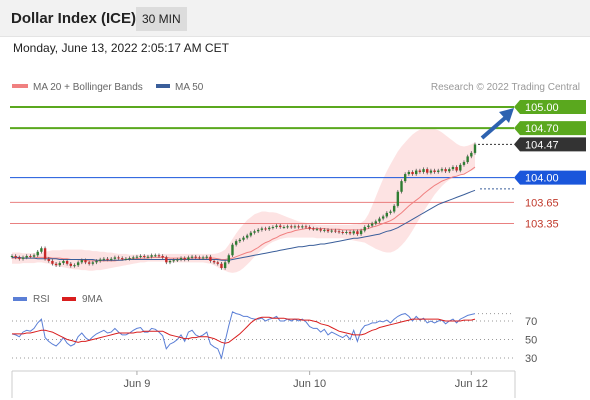 This screenshot has height=400, width=590. Describe the element at coordinates (505, 87) in the screenshot. I see `watermark-text: Research © 2022 Trading Central` at that location.